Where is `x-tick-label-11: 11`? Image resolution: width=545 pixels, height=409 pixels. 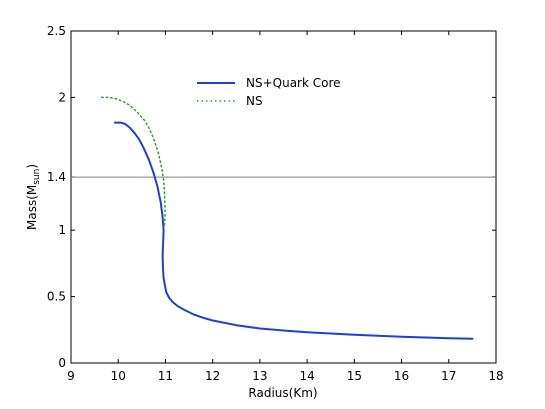
x-tick-label-11: 11 is located at coordinates (165, 376).